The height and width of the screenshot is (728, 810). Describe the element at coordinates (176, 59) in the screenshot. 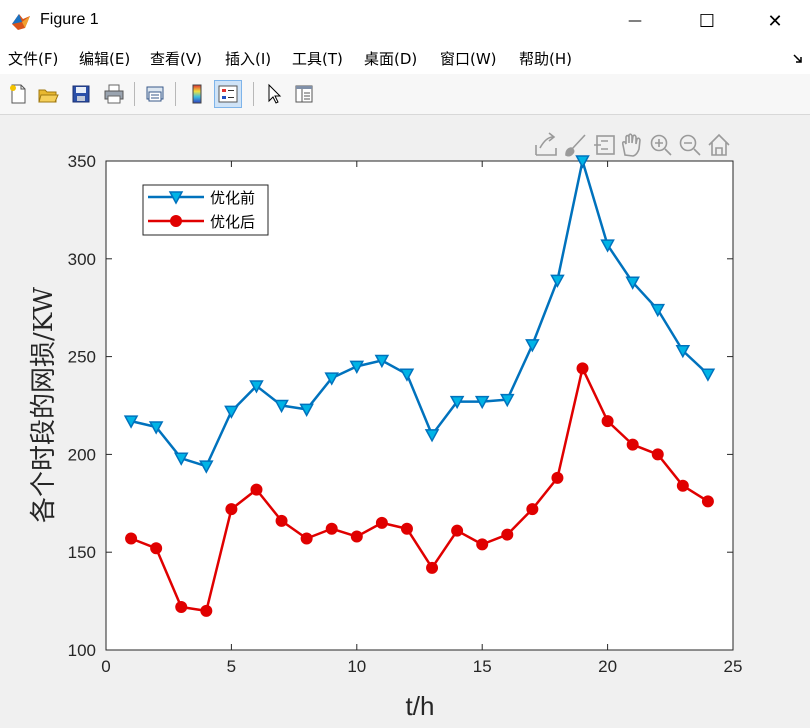

I see `menu-view: 查看(V)` at that location.